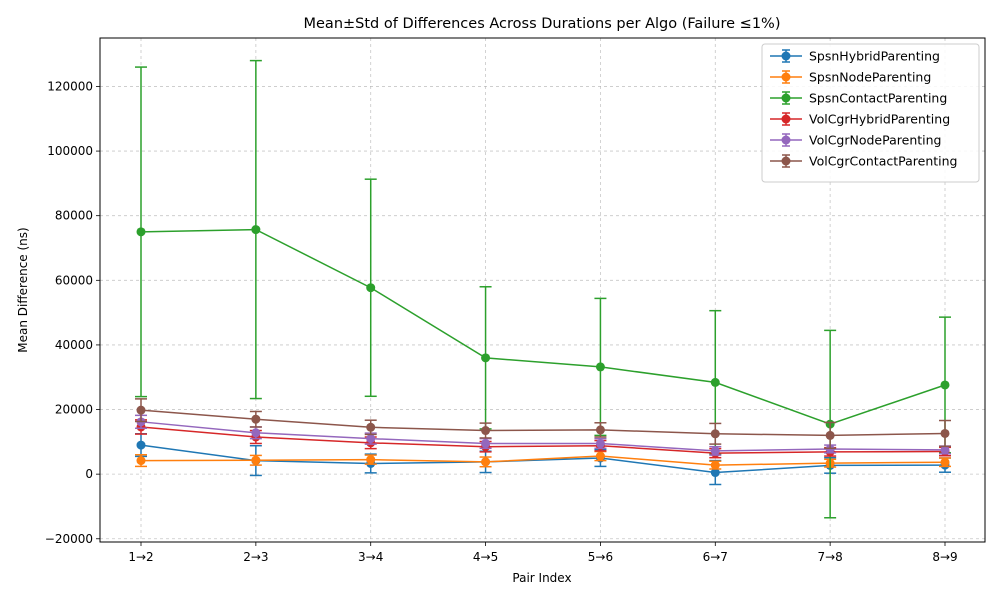 The width and height of the screenshot is (1000, 600). Describe the element at coordinates (715, 557) in the screenshot. I see `x-tick-label: 6→7` at that location.